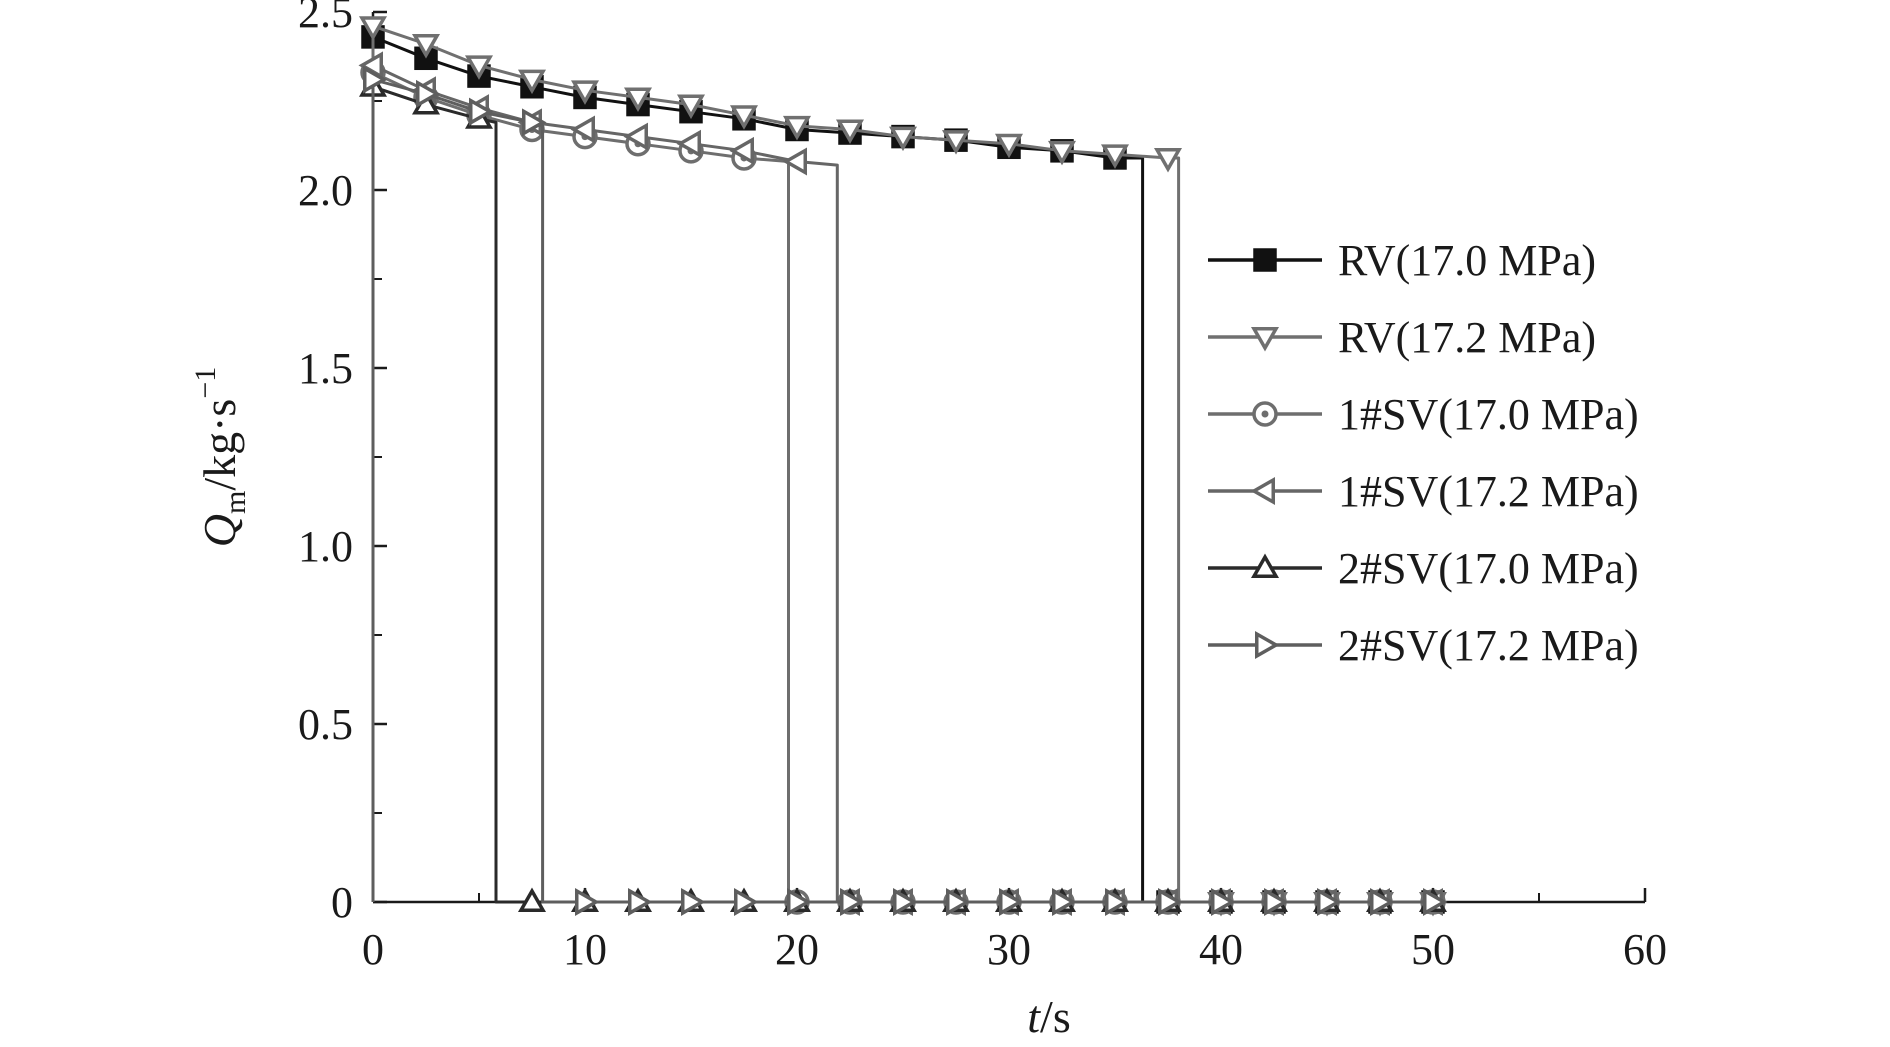 The height and width of the screenshot is (1047, 1890). What do you see at coordinates (797, 949) in the screenshot?
I see `x-tick-label: 20` at bounding box center [797, 949].